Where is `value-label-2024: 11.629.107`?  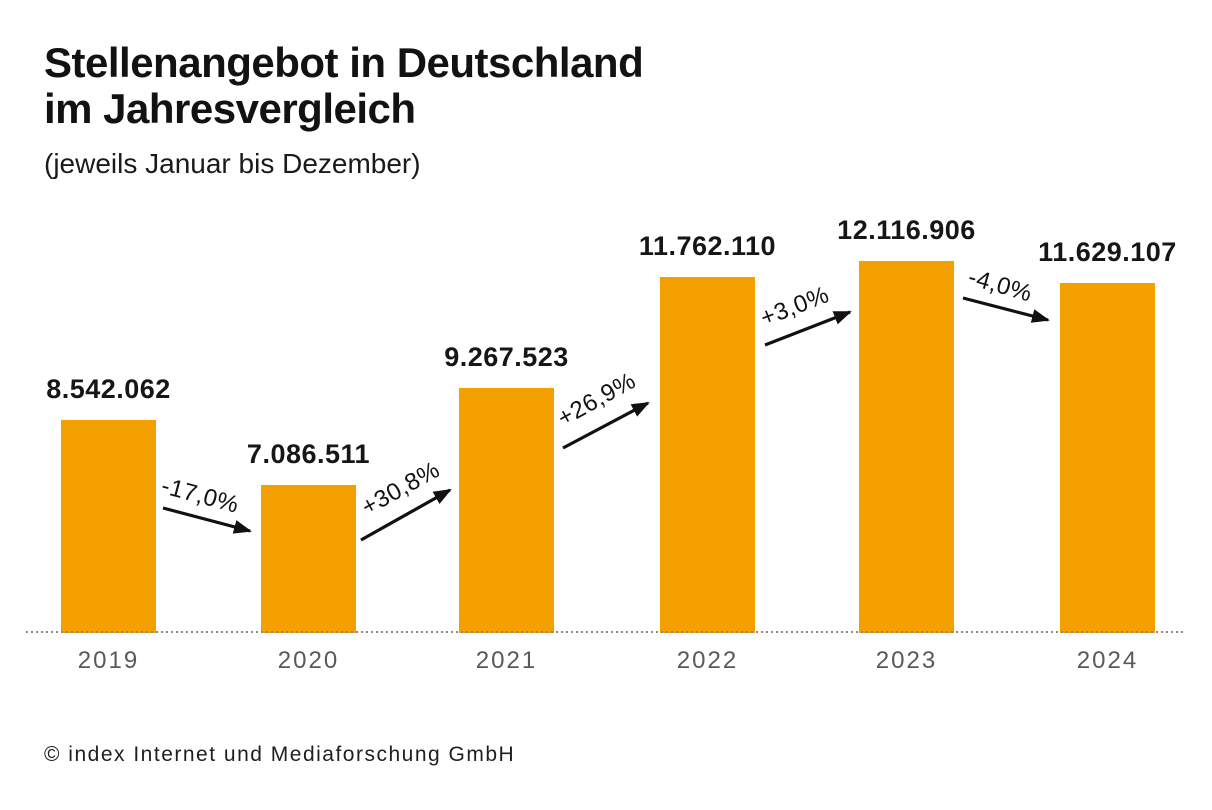
value-label-2024: 11.629.107 is located at coordinates (1107, 252).